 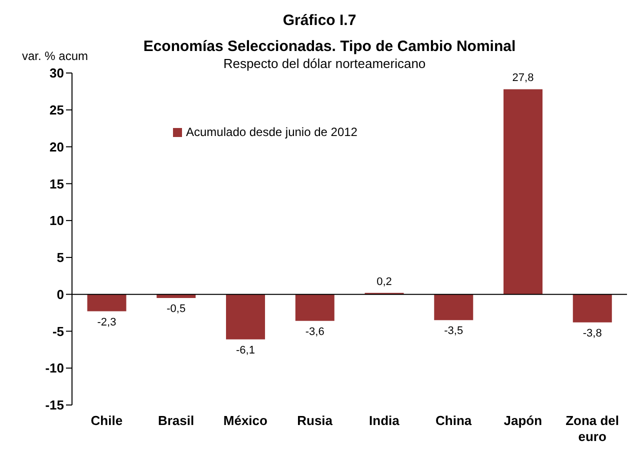 I want to click on data-label: -6,1, so click(x=245, y=350).